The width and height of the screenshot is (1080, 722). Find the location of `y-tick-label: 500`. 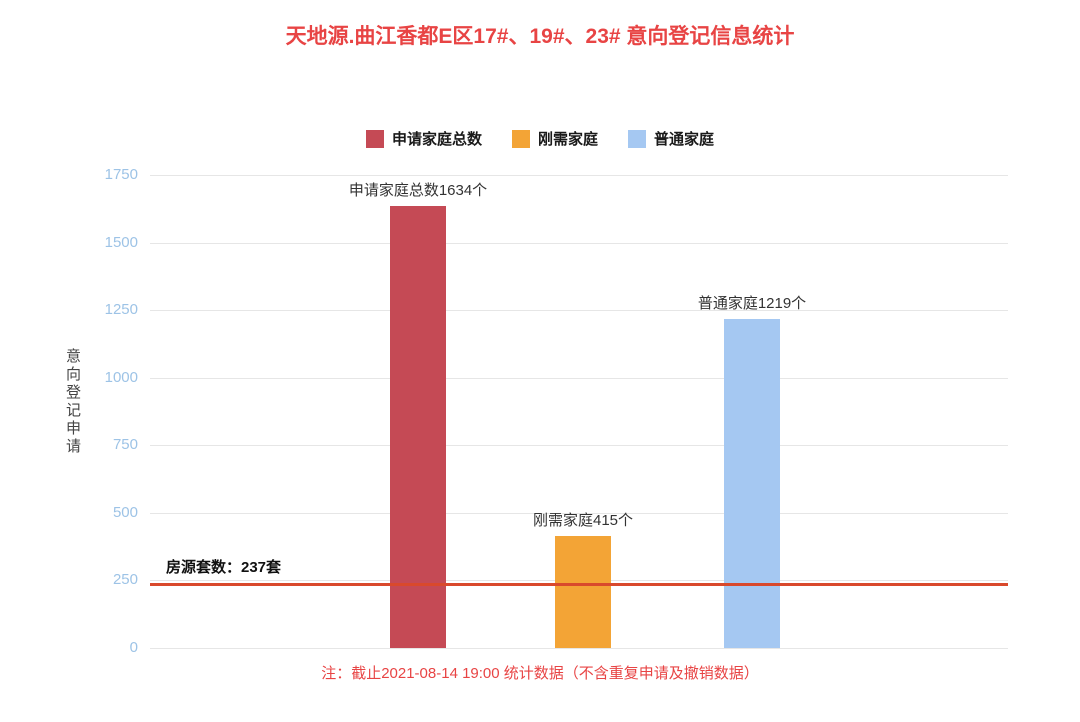

y-tick-label: 500 is located at coordinates (125, 512).